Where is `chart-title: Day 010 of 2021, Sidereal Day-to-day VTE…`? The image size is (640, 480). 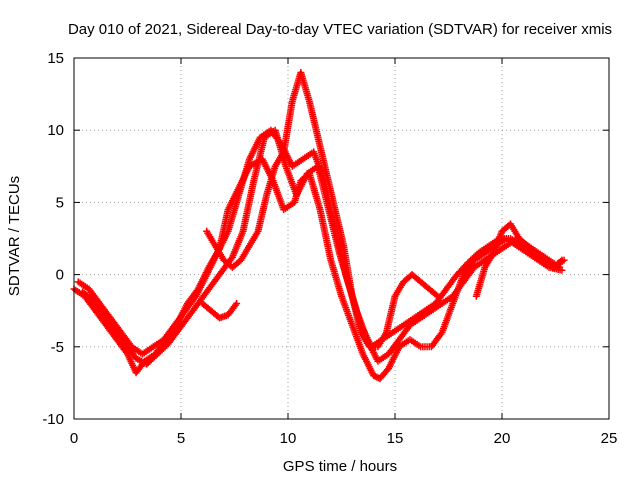 chart-title: Day 010 of 2021, Sidereal Day-to-day VTE… is located at coordinates (340, 29).